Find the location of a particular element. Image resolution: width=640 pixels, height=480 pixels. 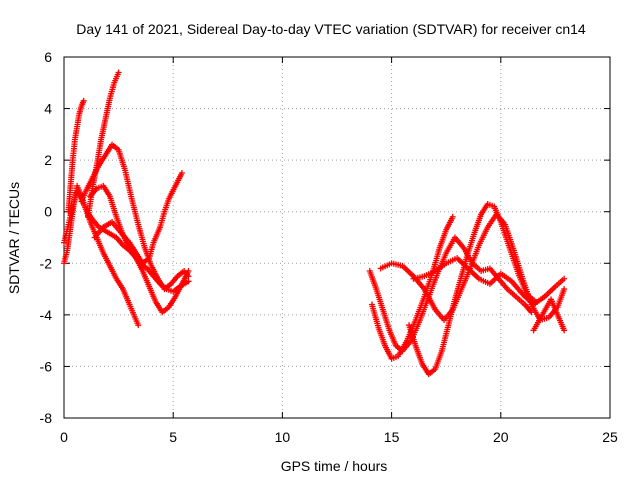

x-tick-label: 25 is located at coordinates (610, 437).